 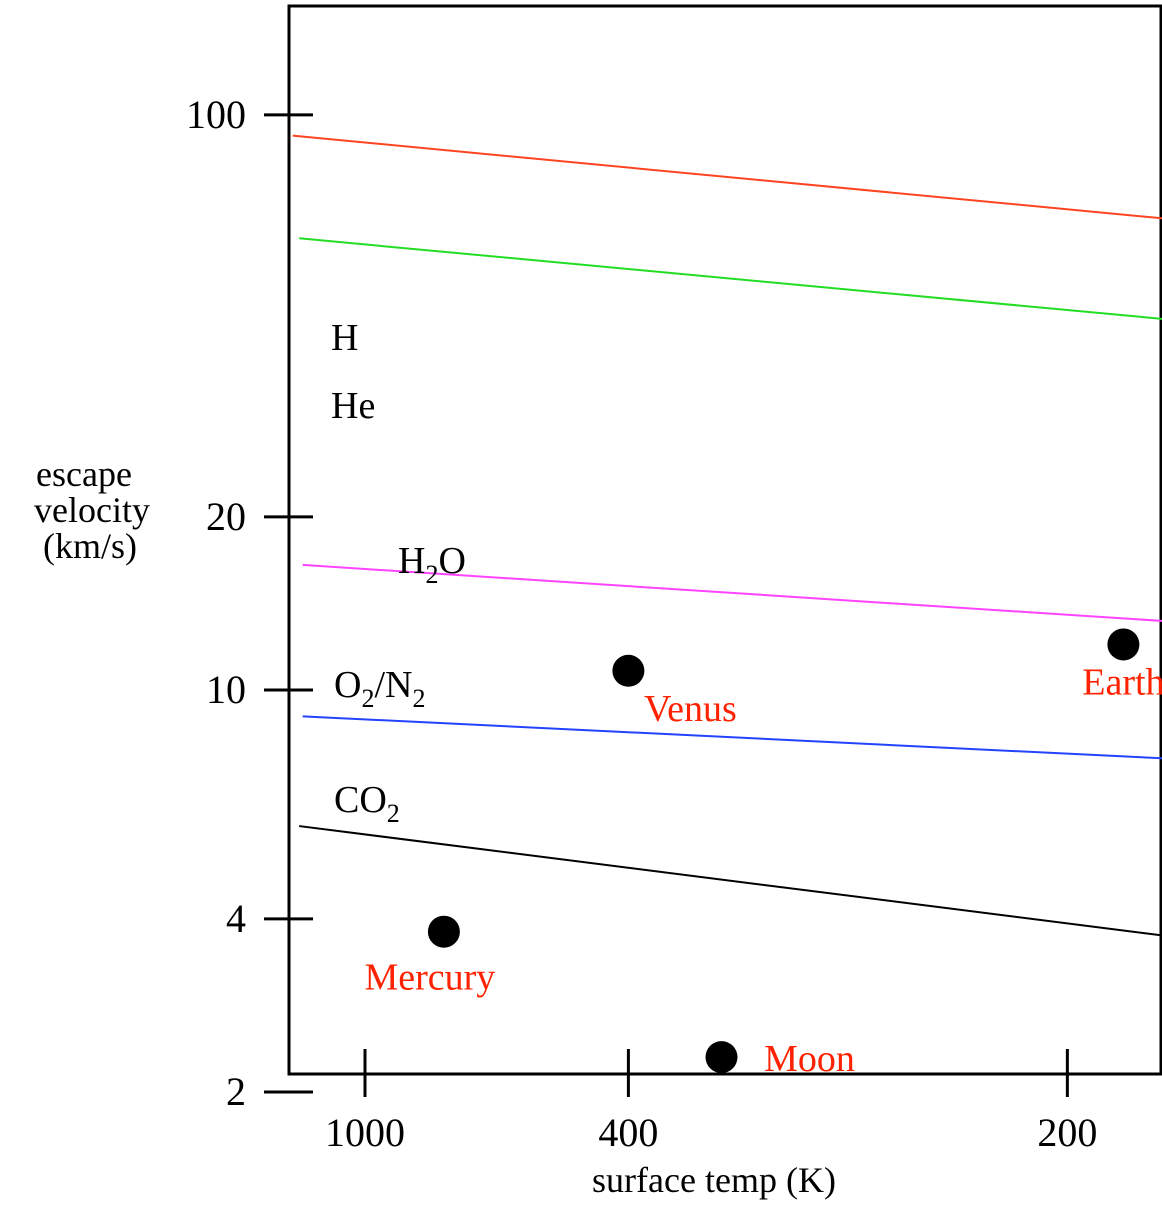 I want to click on gas-label-h: H, so click(x=344, y=338).